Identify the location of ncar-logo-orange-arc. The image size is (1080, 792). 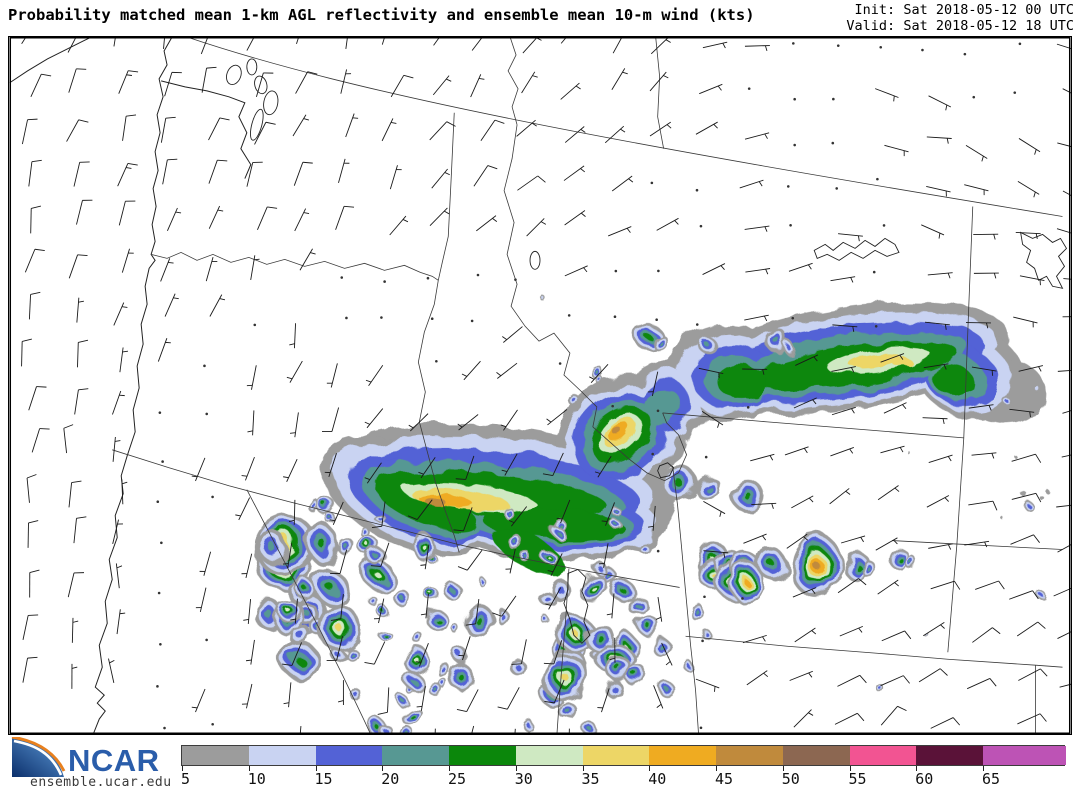
(38, 754).